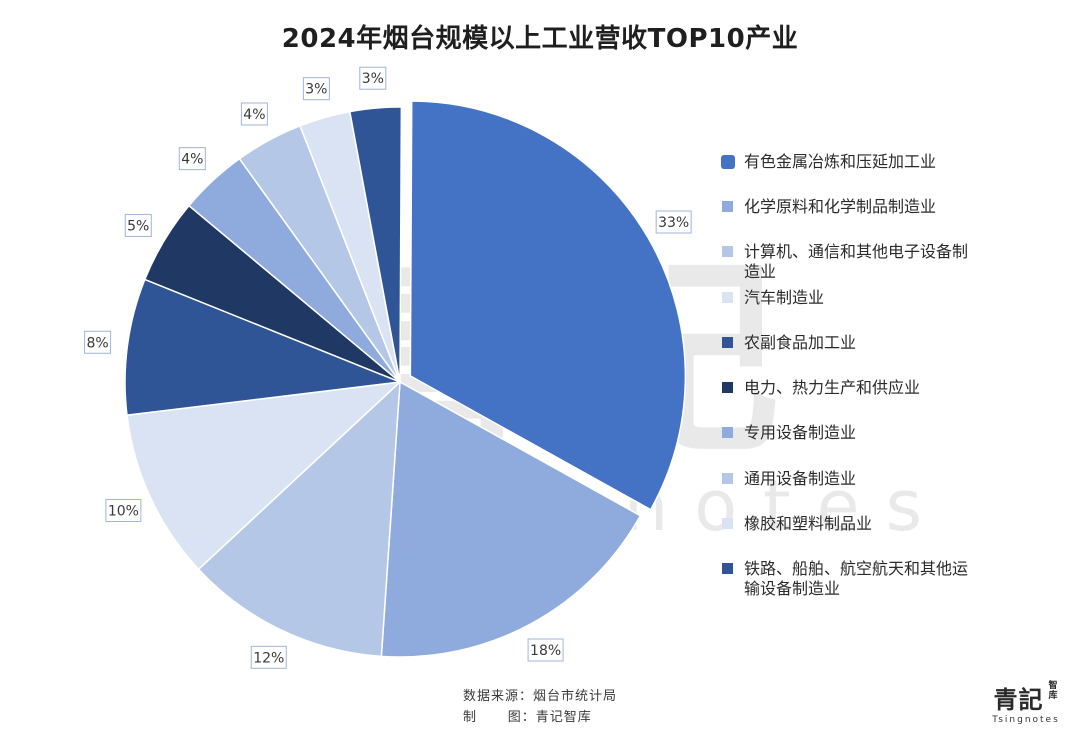 The image size is (1080, 742). What do you see at coordinates (856, 251) in the screenshot?
I see `legend-label: 计算机、通信和其他电子设备制` at bounding box center [856, 251].